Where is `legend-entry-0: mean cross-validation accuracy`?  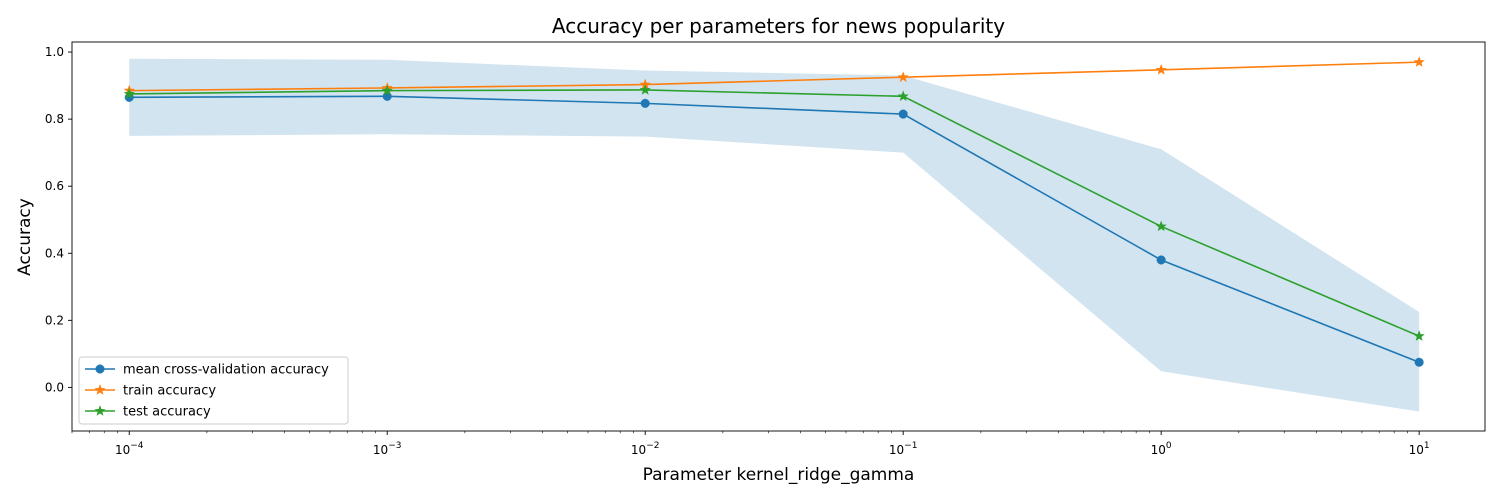 legend-entry-0: mean cross-validation accuracy is located at coordinates (207, 370).